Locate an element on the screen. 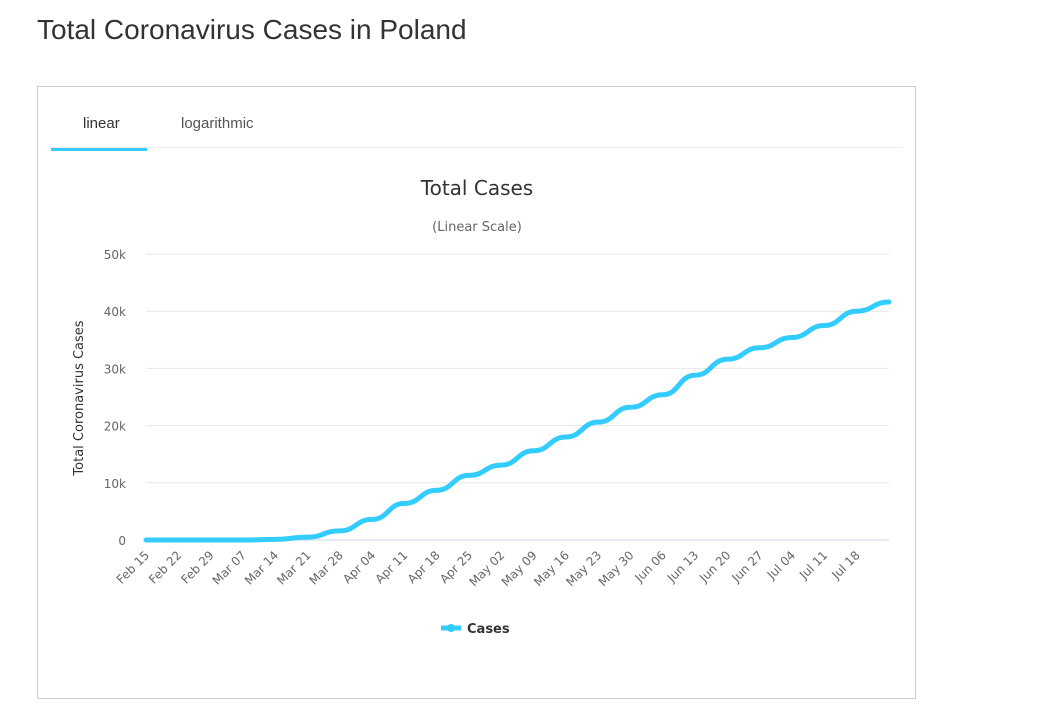  y-tick-label: 20k is located at coordinates (115, 427).